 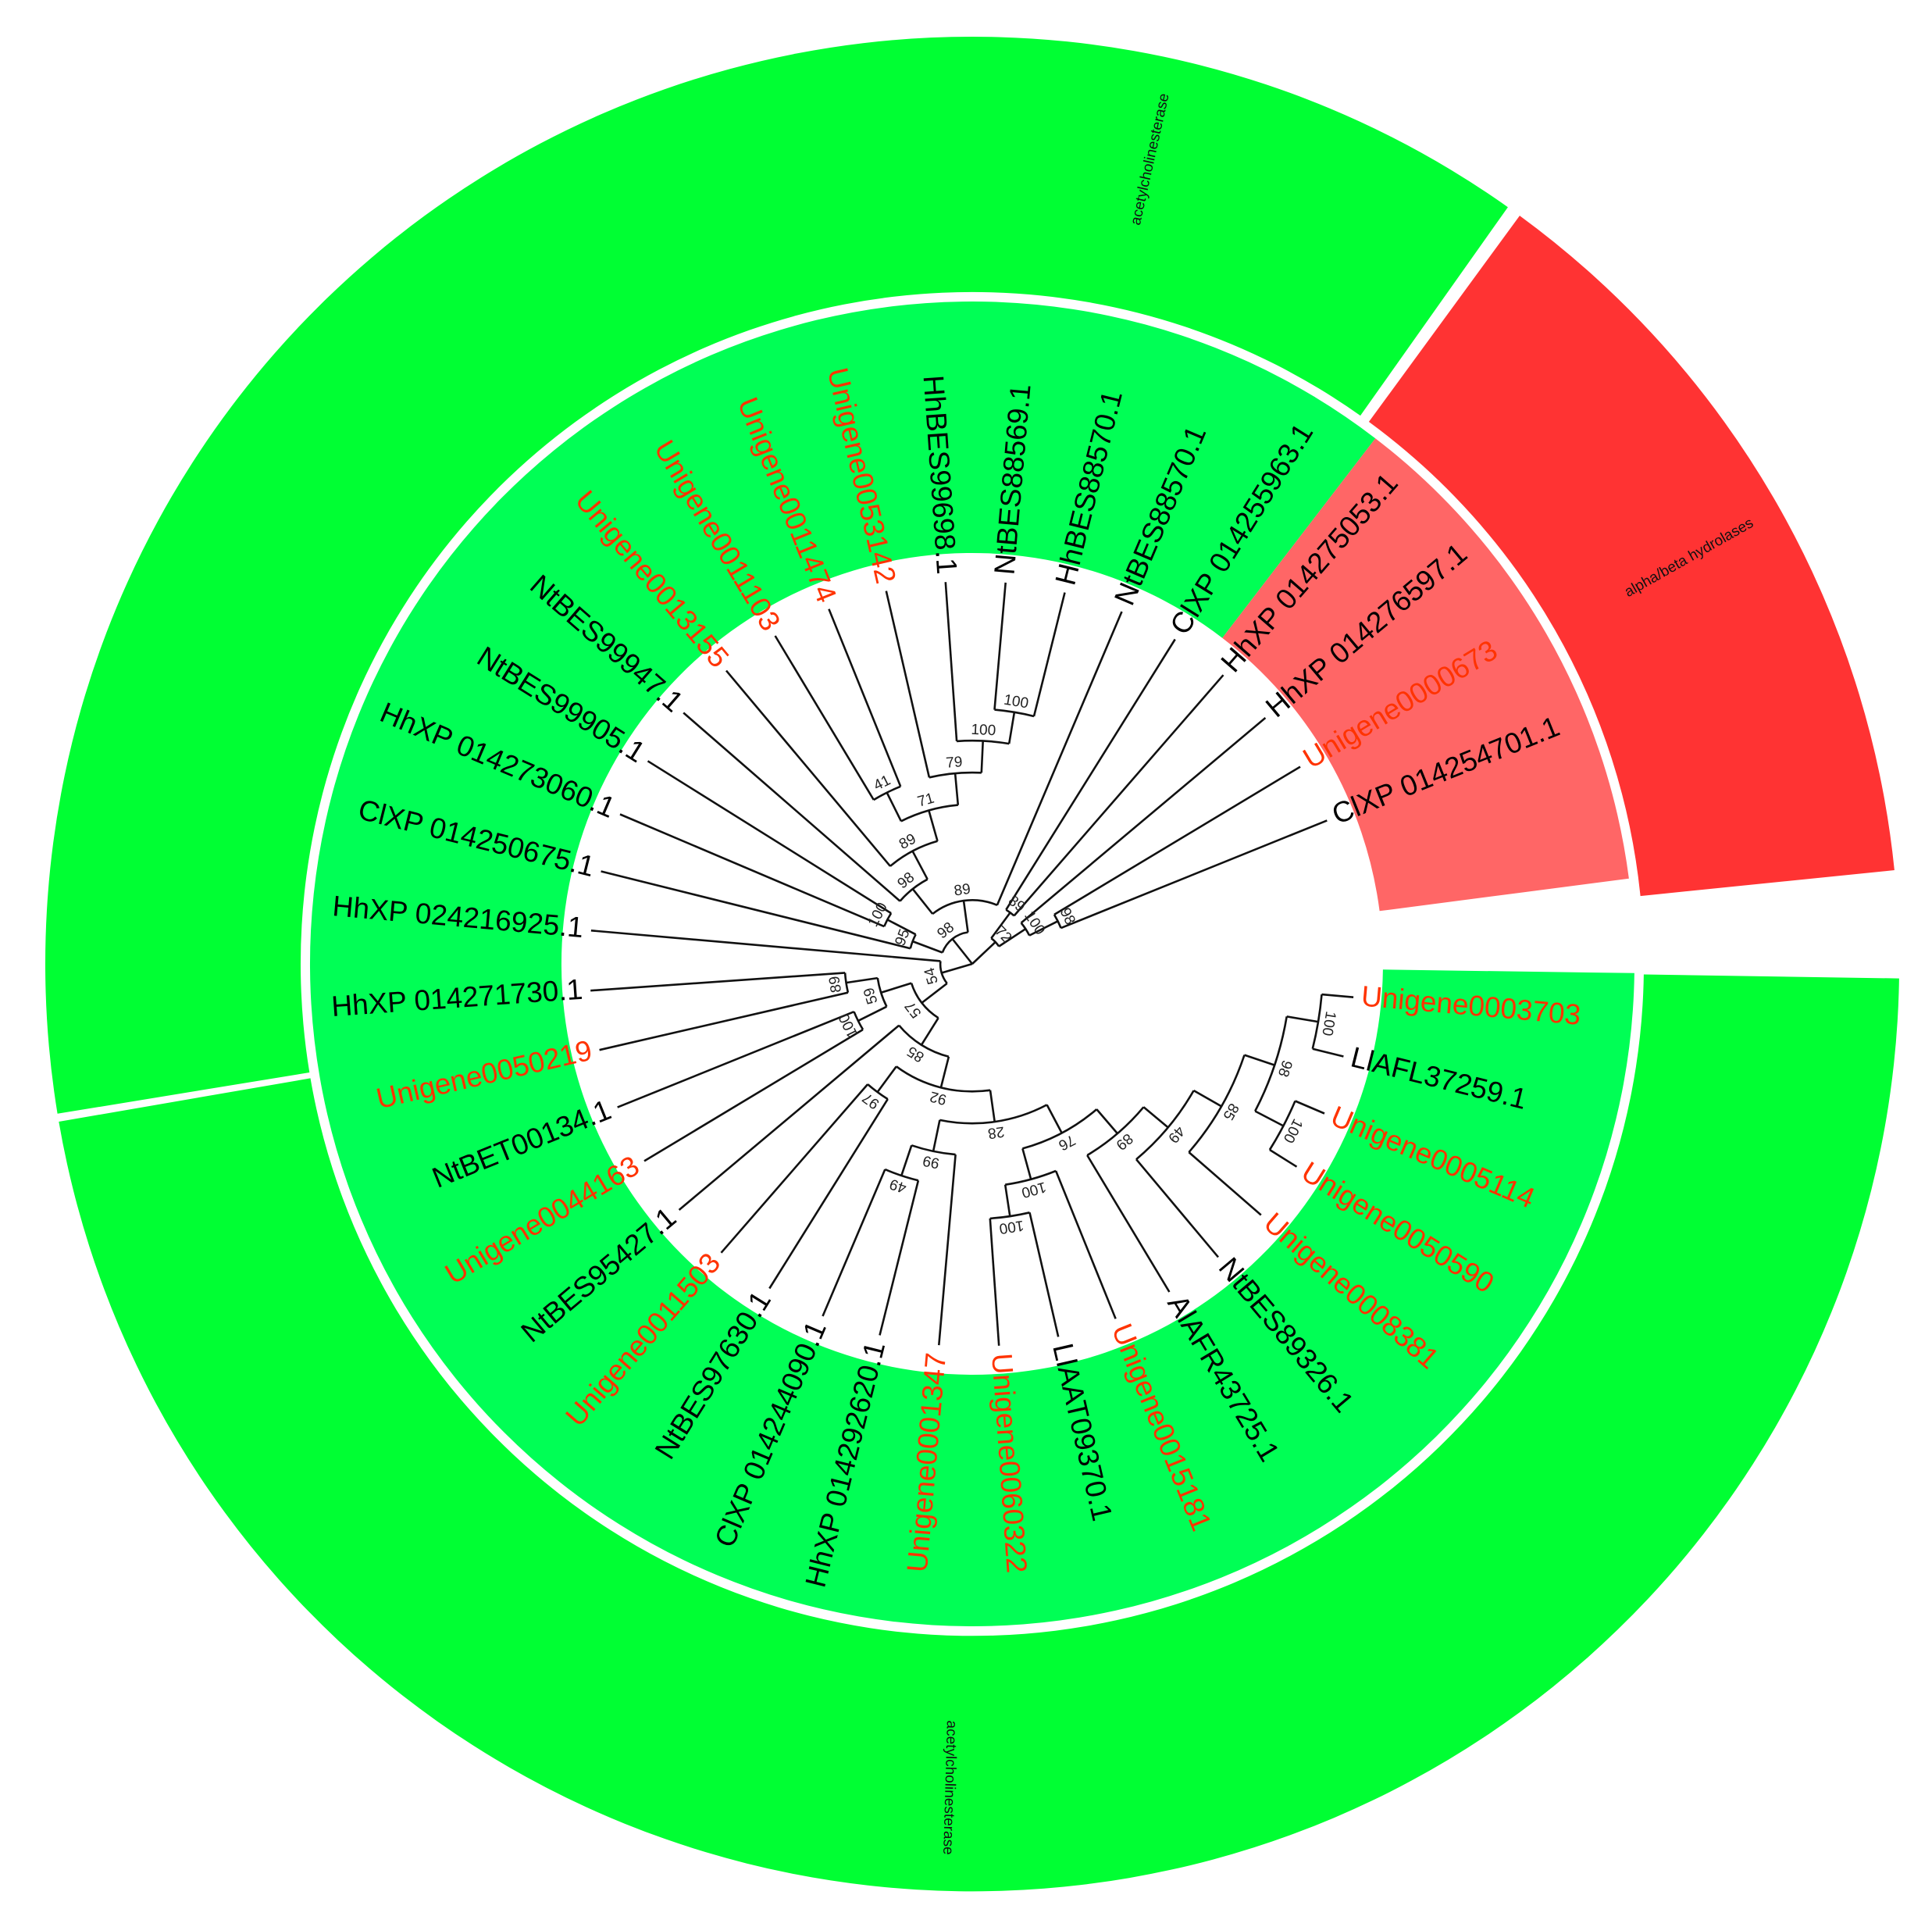 I want to click on bootstrap-value: 99, so click(x=931, y=1162).